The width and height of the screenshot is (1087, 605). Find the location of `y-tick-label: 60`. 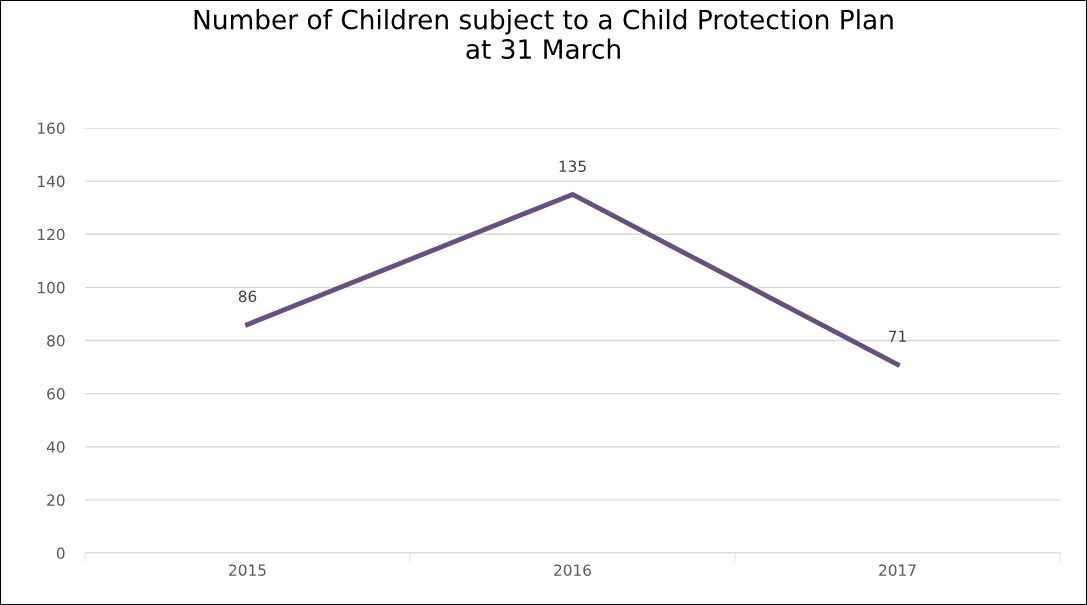

y-tick-label: 60 is located at coordinates (56, 394).